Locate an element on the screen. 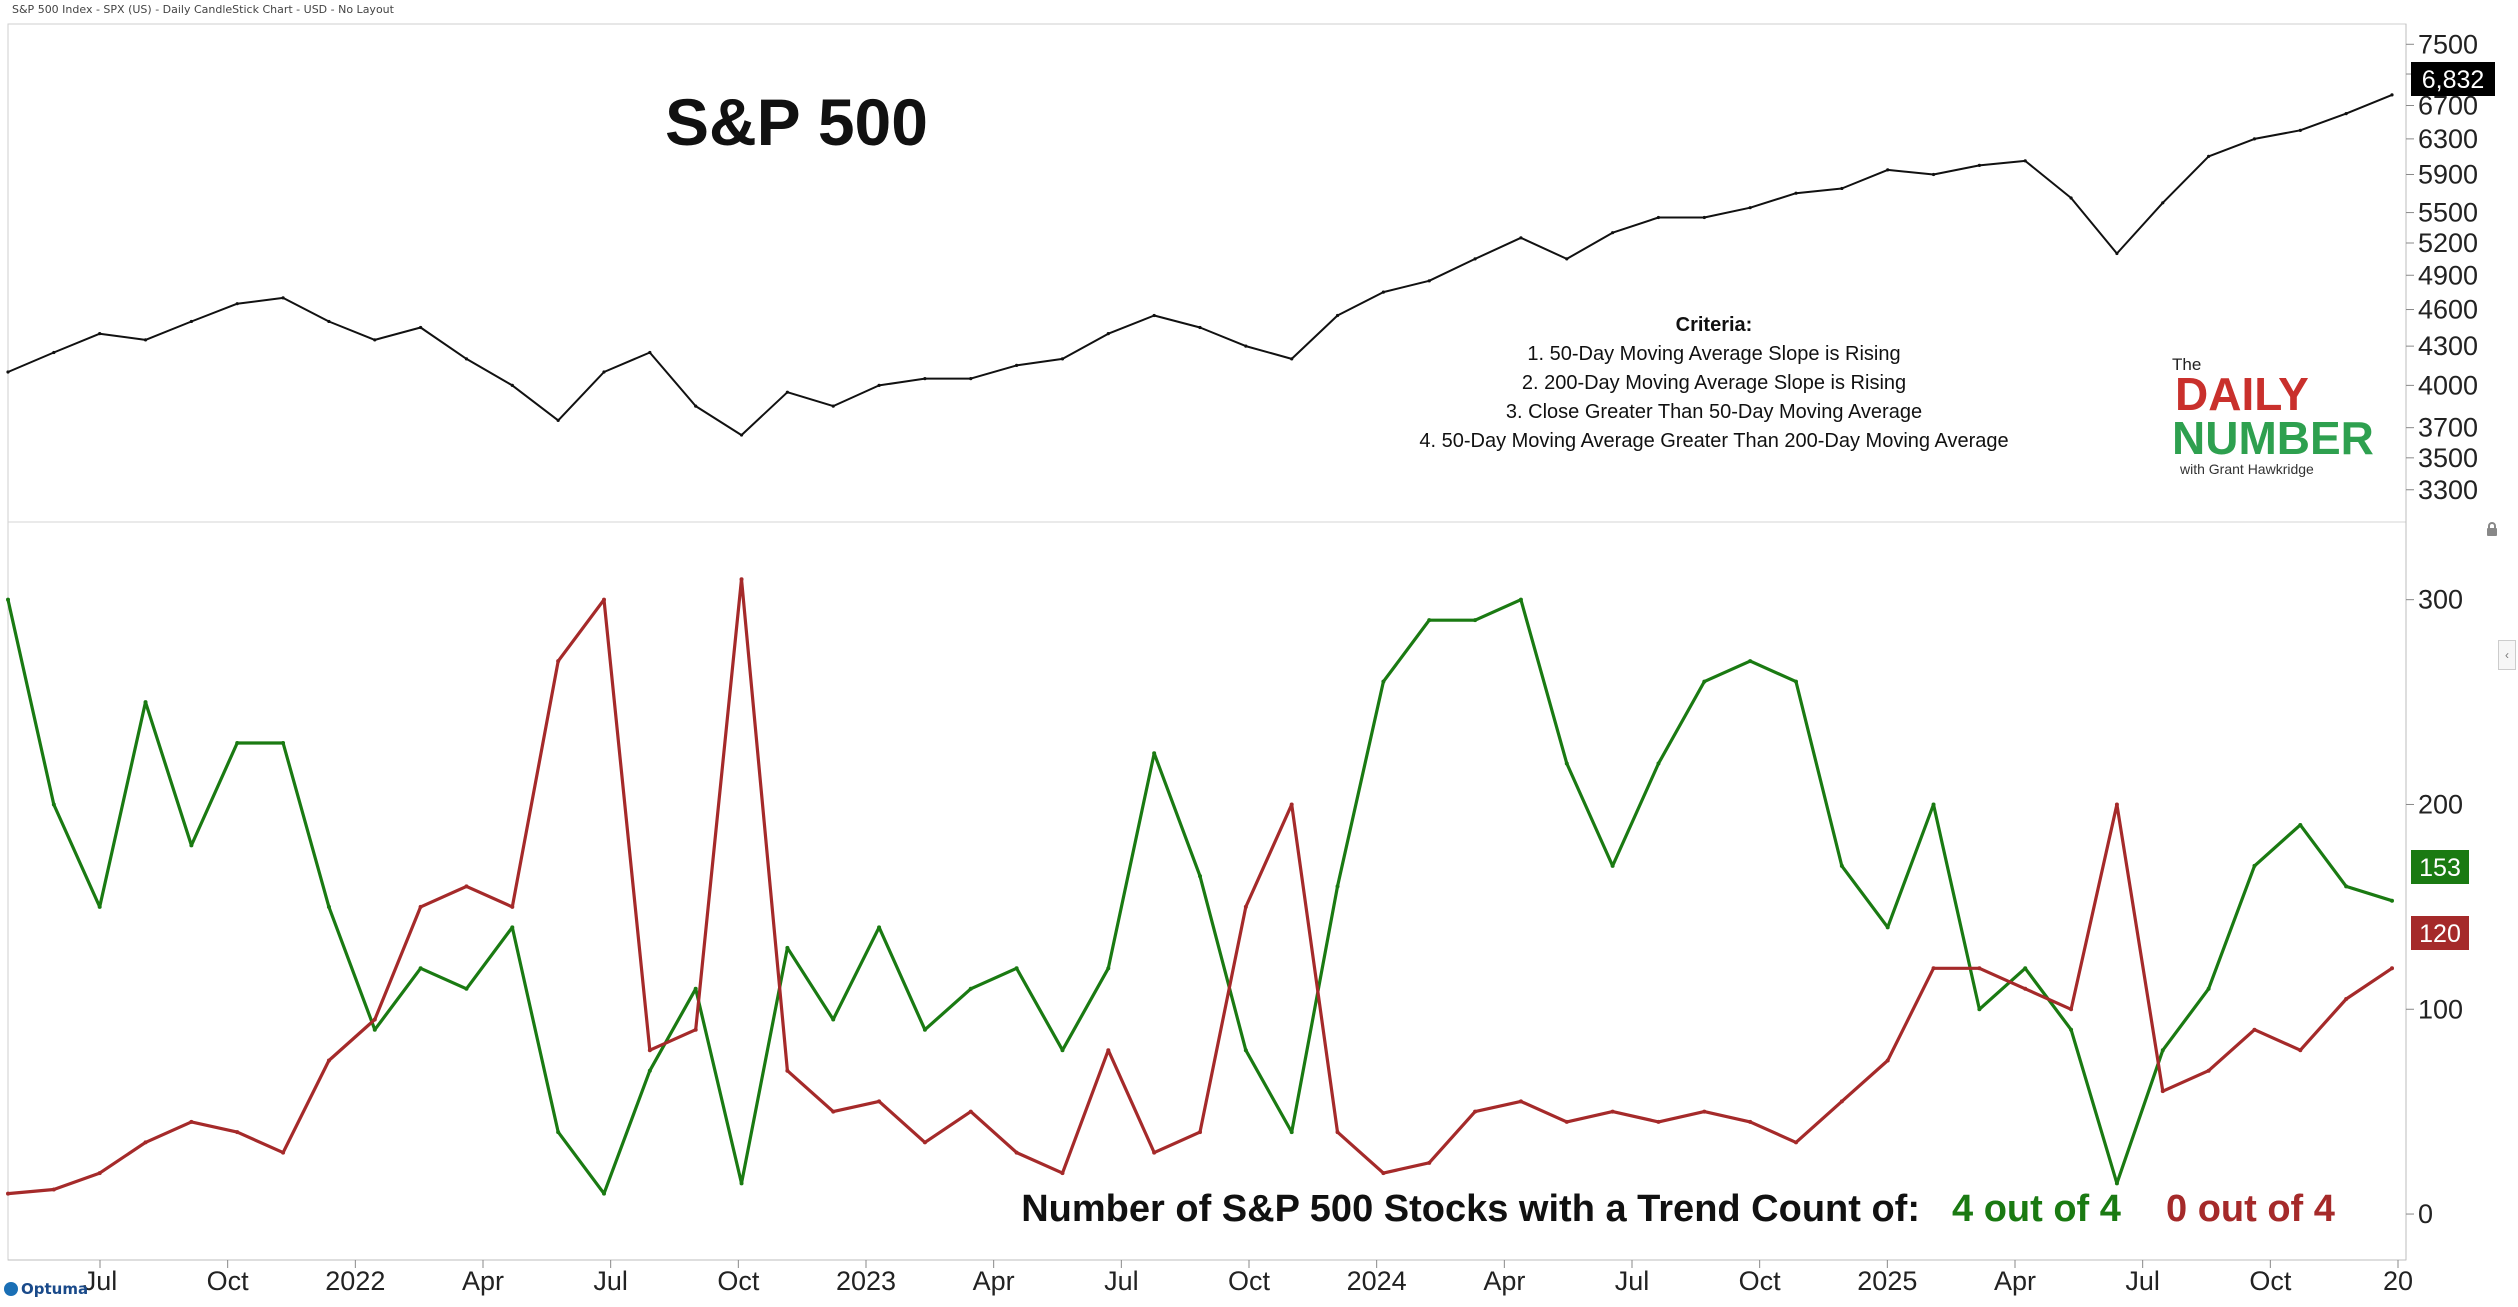 The width and height of the screenshot is (2518, 1307). optuma-logo-icon is located at coordinates (11, 1289).